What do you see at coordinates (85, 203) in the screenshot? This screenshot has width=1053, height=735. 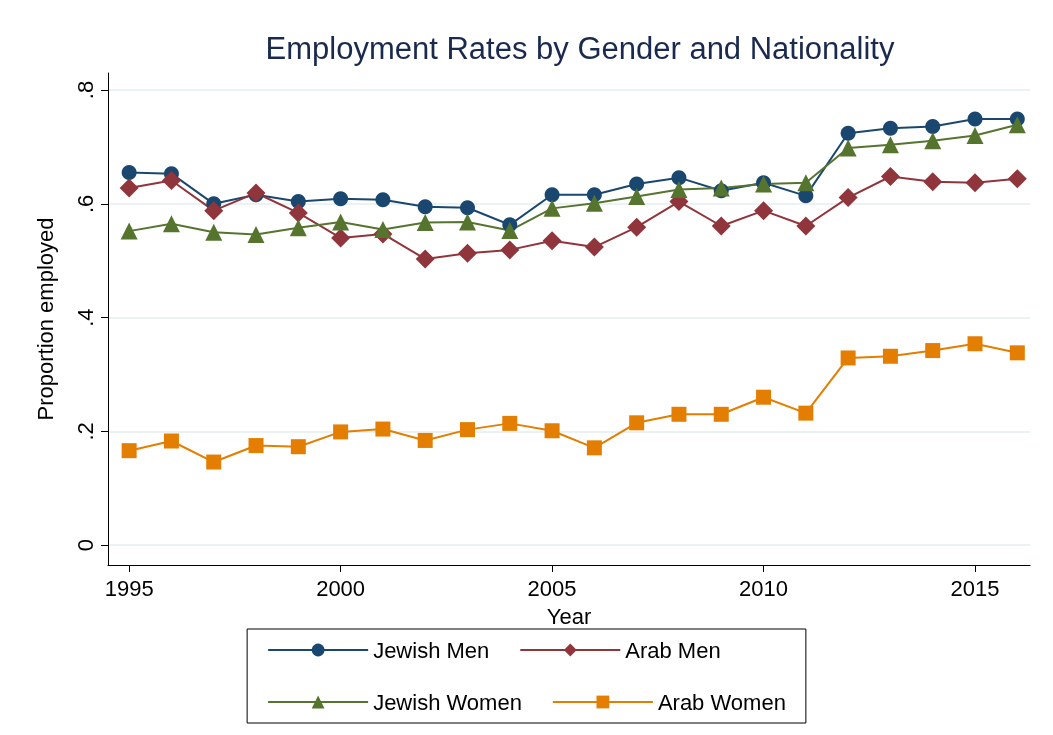 I see `y-tick-label: .6` at bounding box center [85, 203].